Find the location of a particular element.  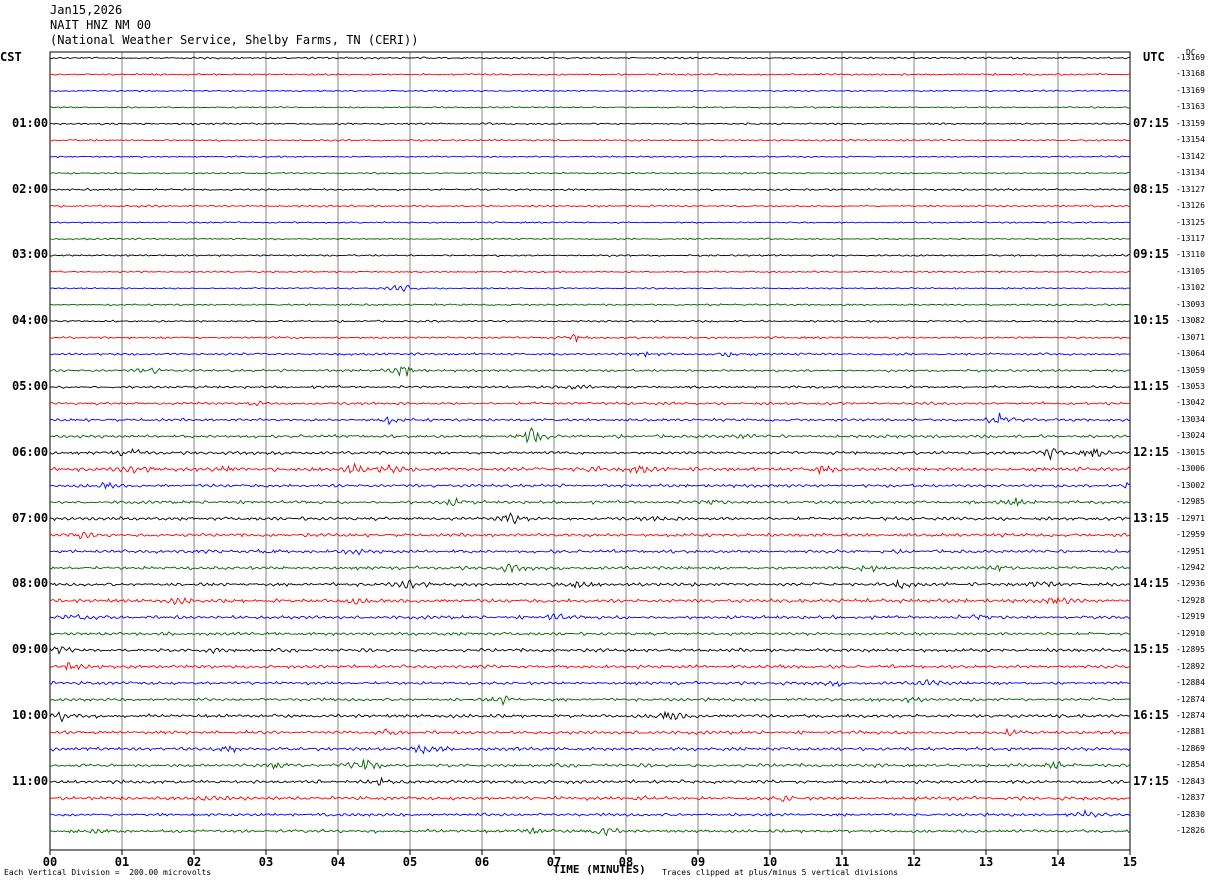

dc-offset-24: -13015 is located at coordinates (1190, 452).